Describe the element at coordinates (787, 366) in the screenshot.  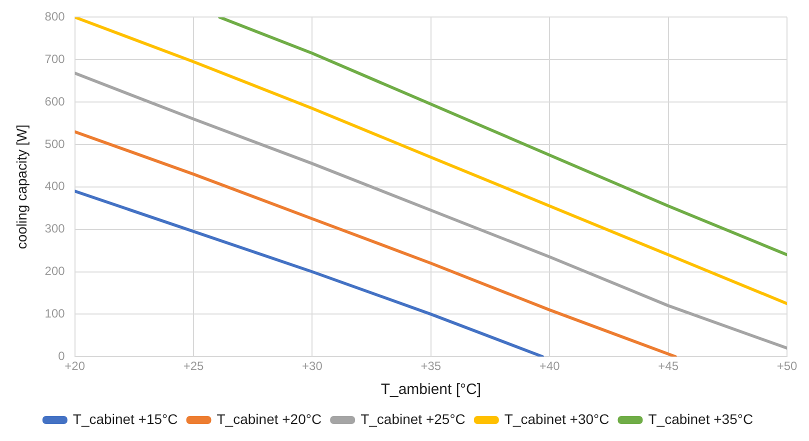
I see `x-tick-label: +50` at that location.